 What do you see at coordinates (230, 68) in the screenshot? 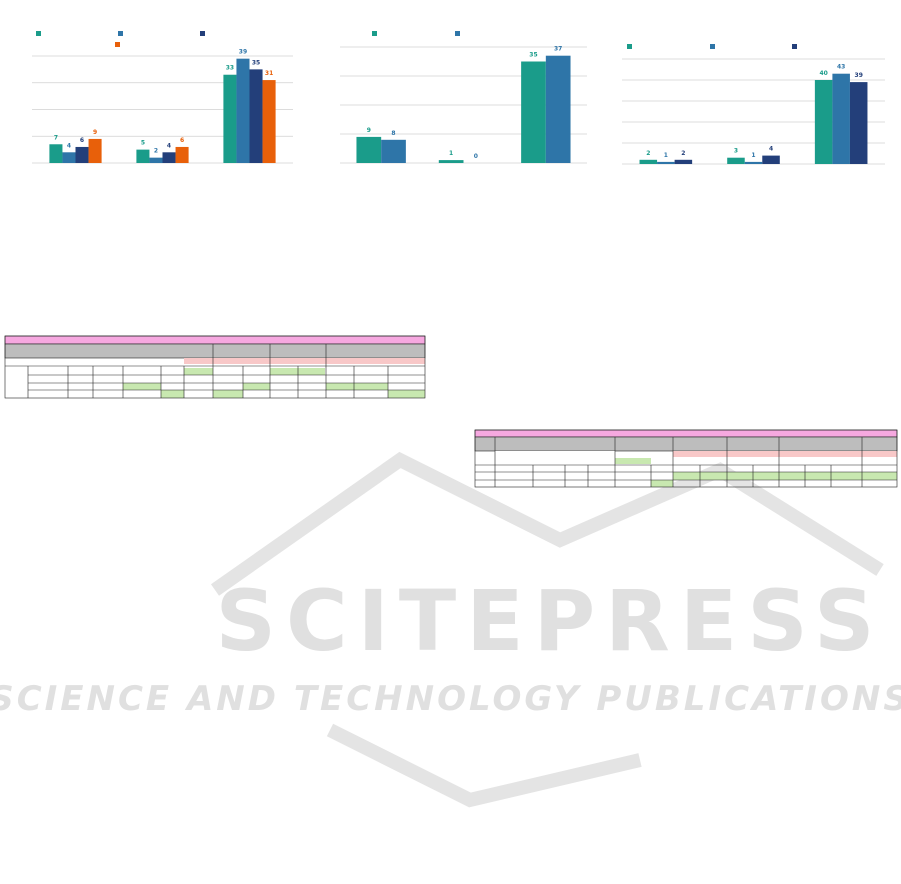
I see `value-label: 33` at bounding box center [230, 68].